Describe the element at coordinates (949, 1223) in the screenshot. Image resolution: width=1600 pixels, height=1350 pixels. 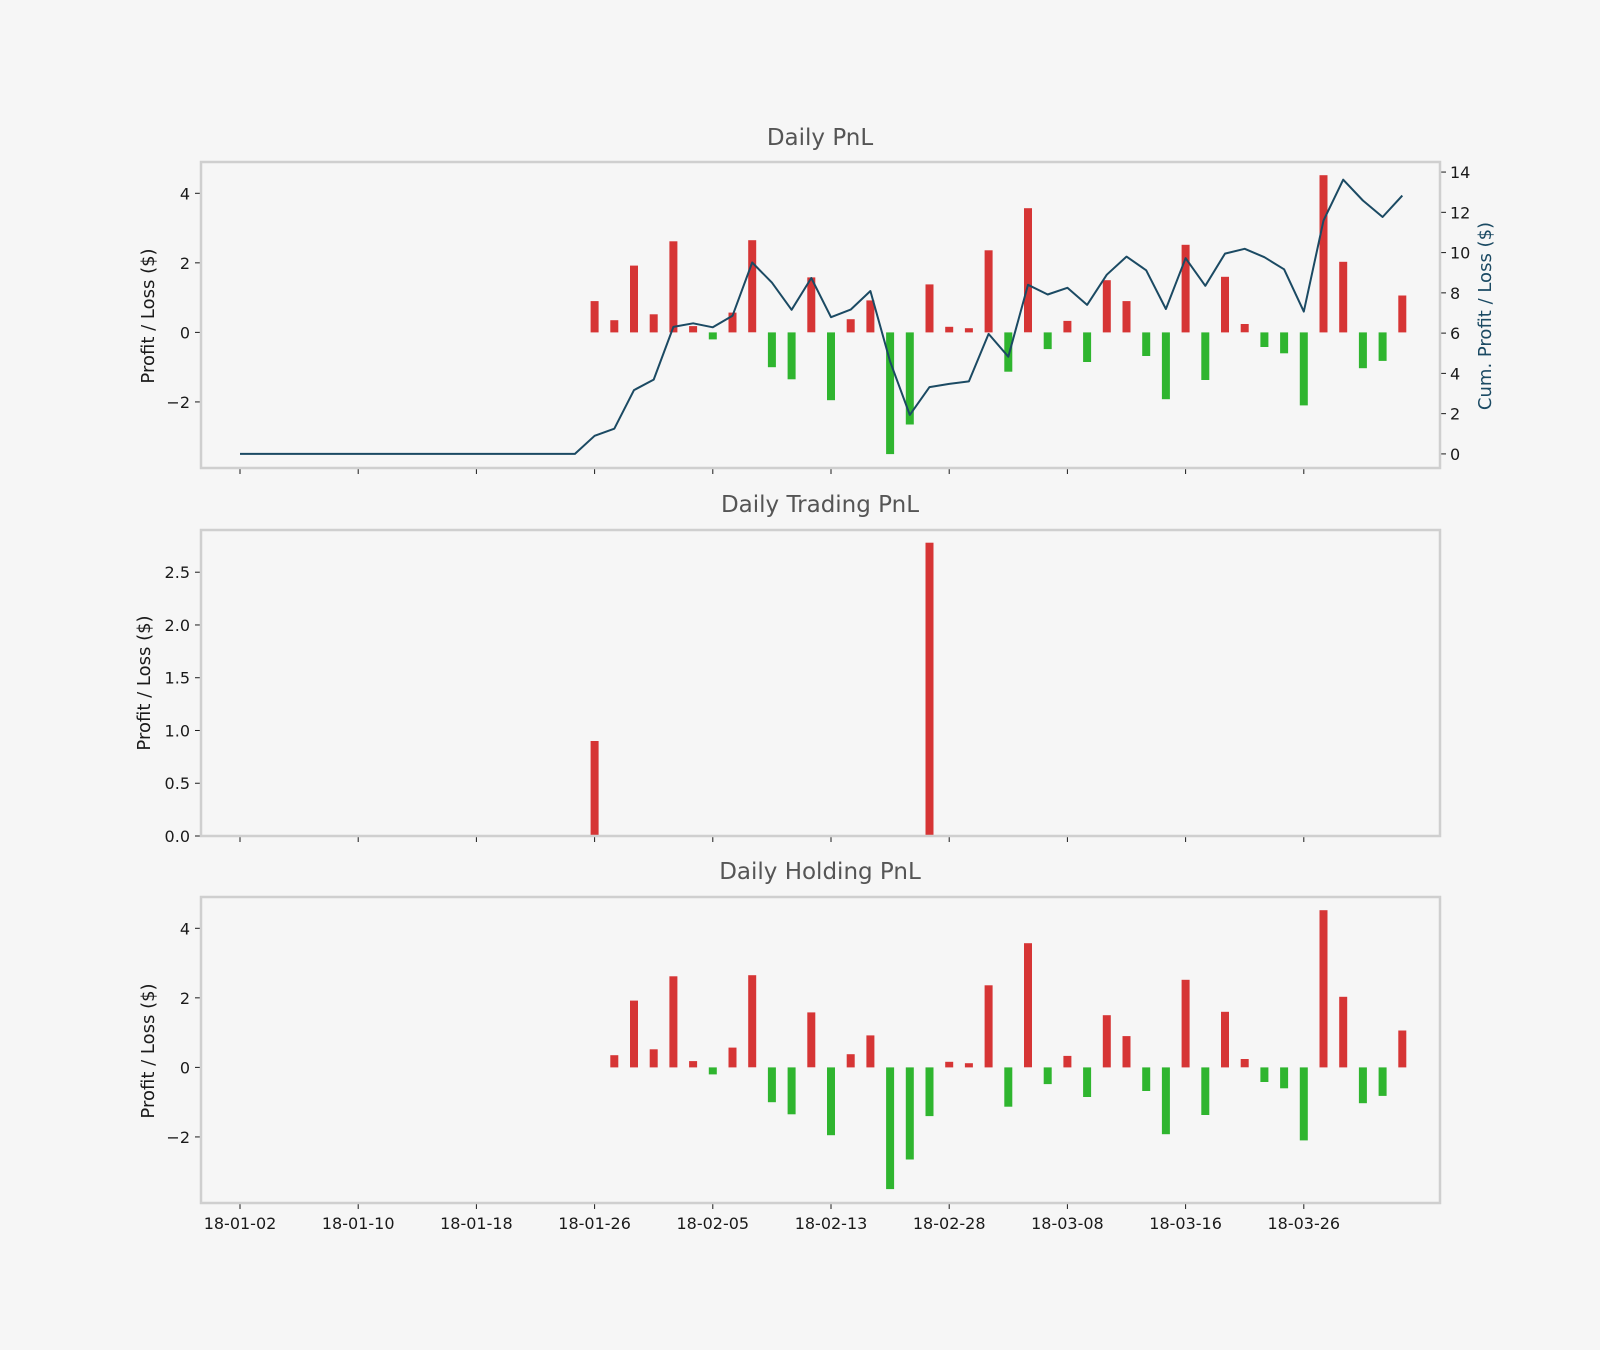
I see `x-tick-label: 18-02-28` at that location.